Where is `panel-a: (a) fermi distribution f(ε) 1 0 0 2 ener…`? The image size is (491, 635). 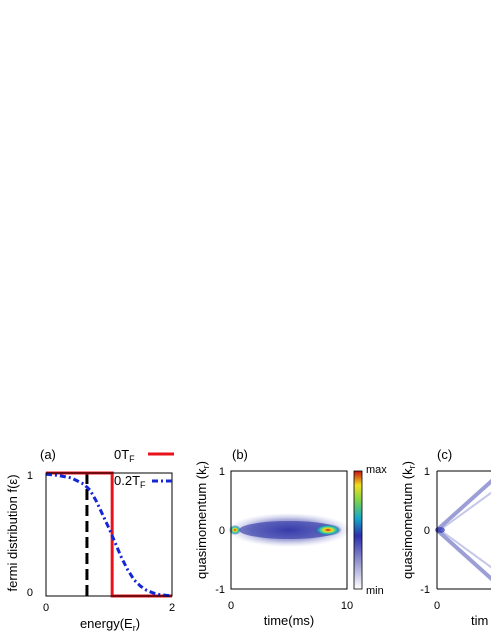 panel-a: (a) fermi distribution f(ε) 1 0 0 2 ener… is located at coordinates (90, 540).